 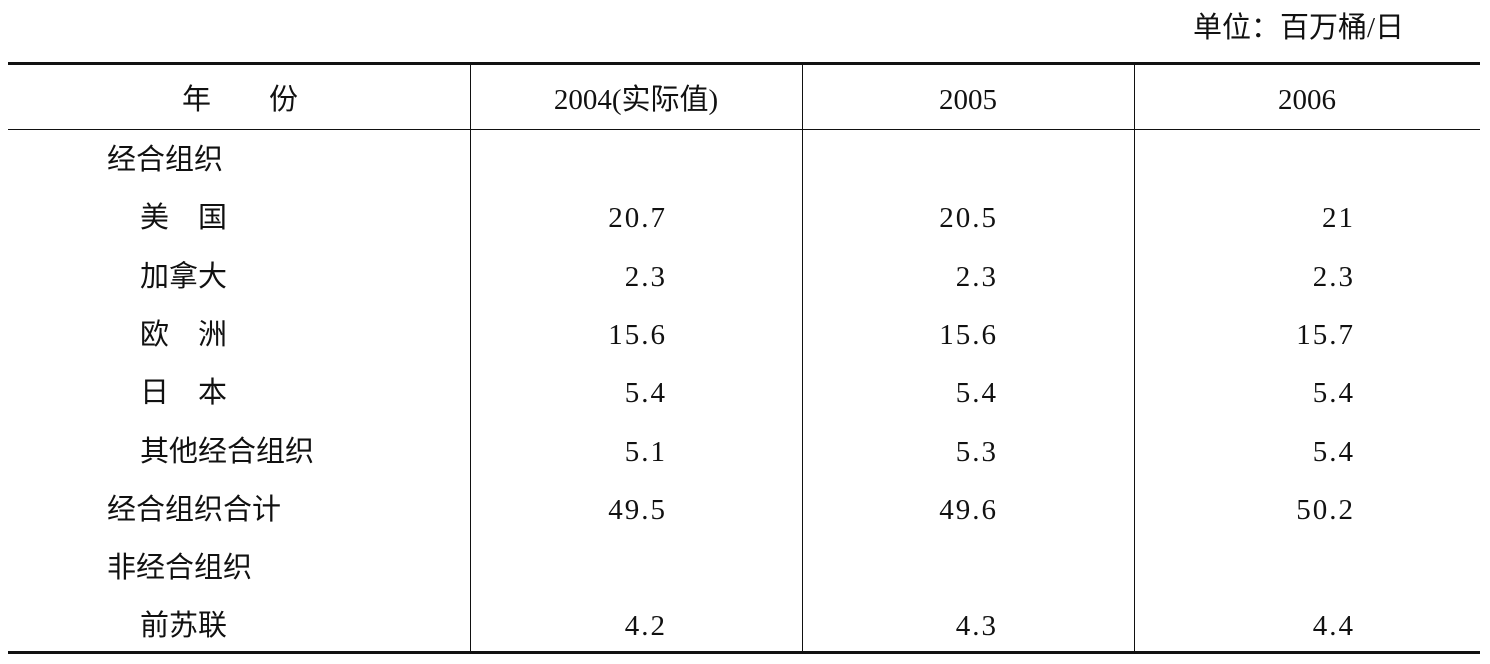 I want to click on cell-value: 49.6, so click(x=968, y=509).